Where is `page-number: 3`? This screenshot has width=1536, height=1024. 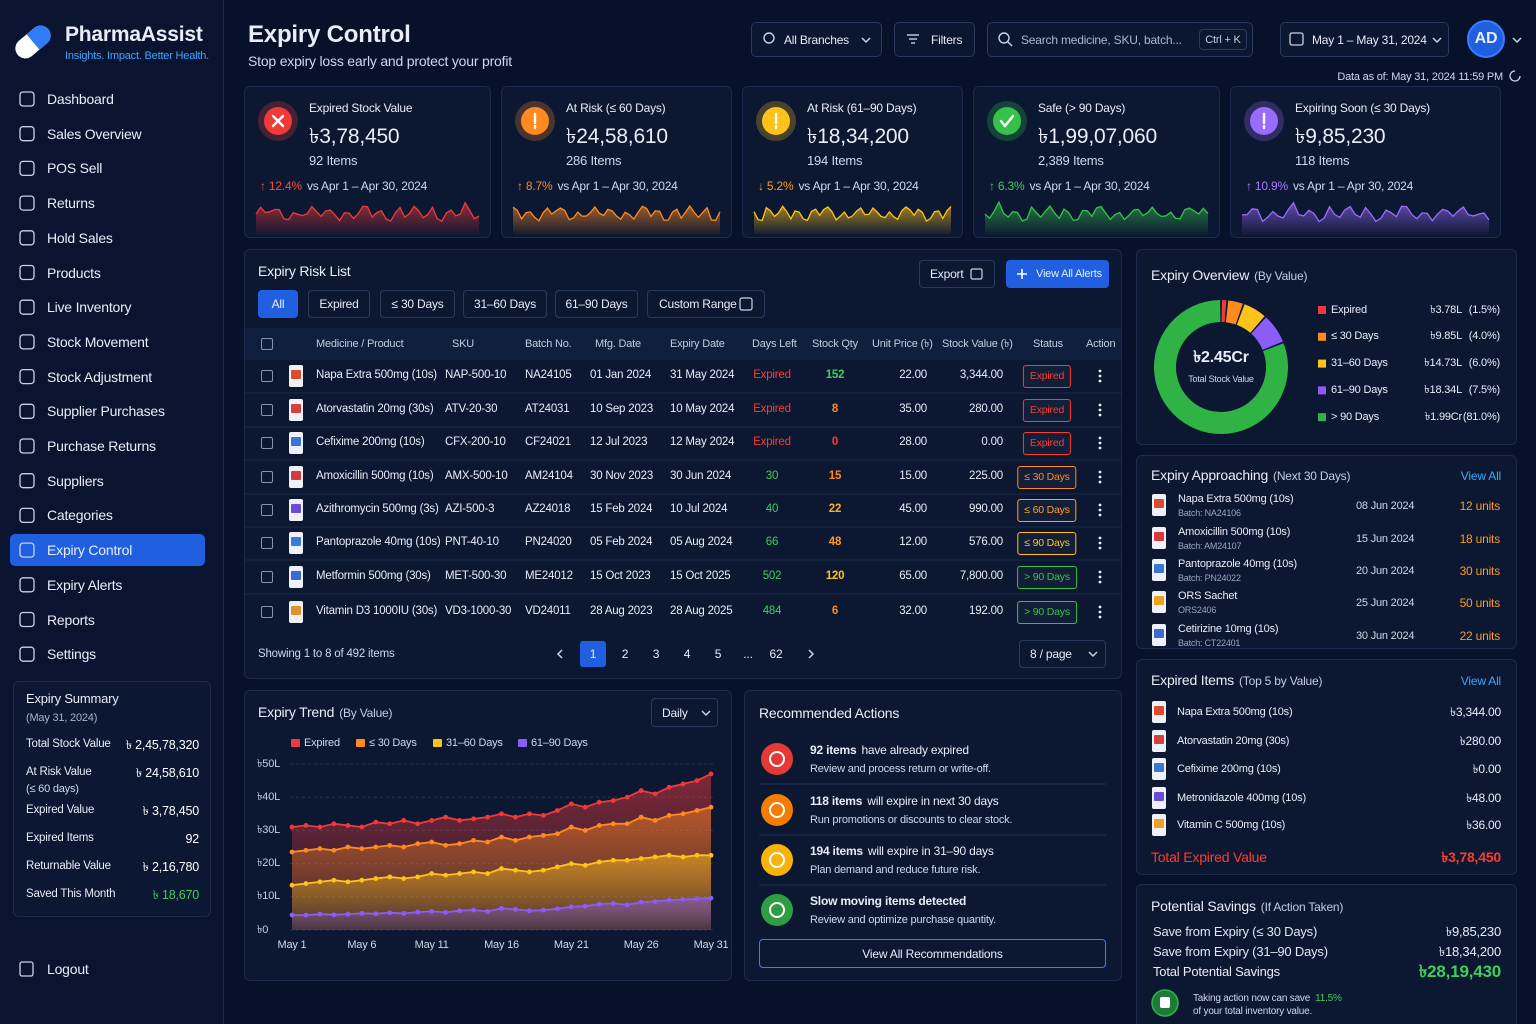 page-number: 3 is located at coordinates (656, 654).